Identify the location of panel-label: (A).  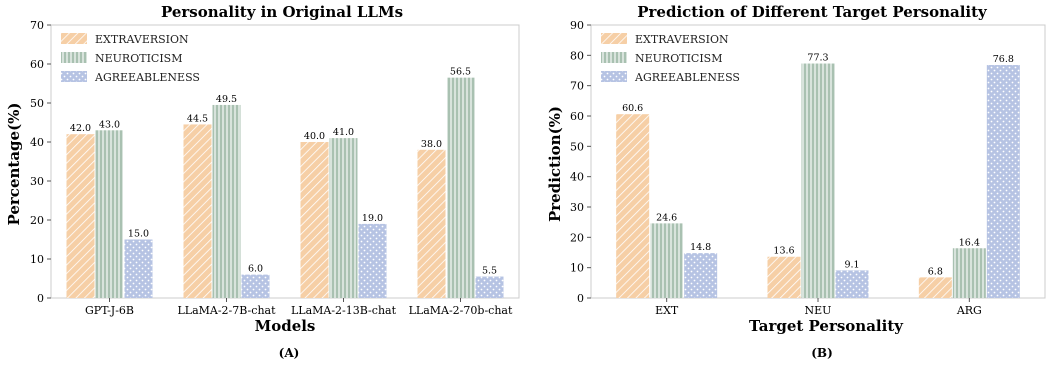
(289, 353).